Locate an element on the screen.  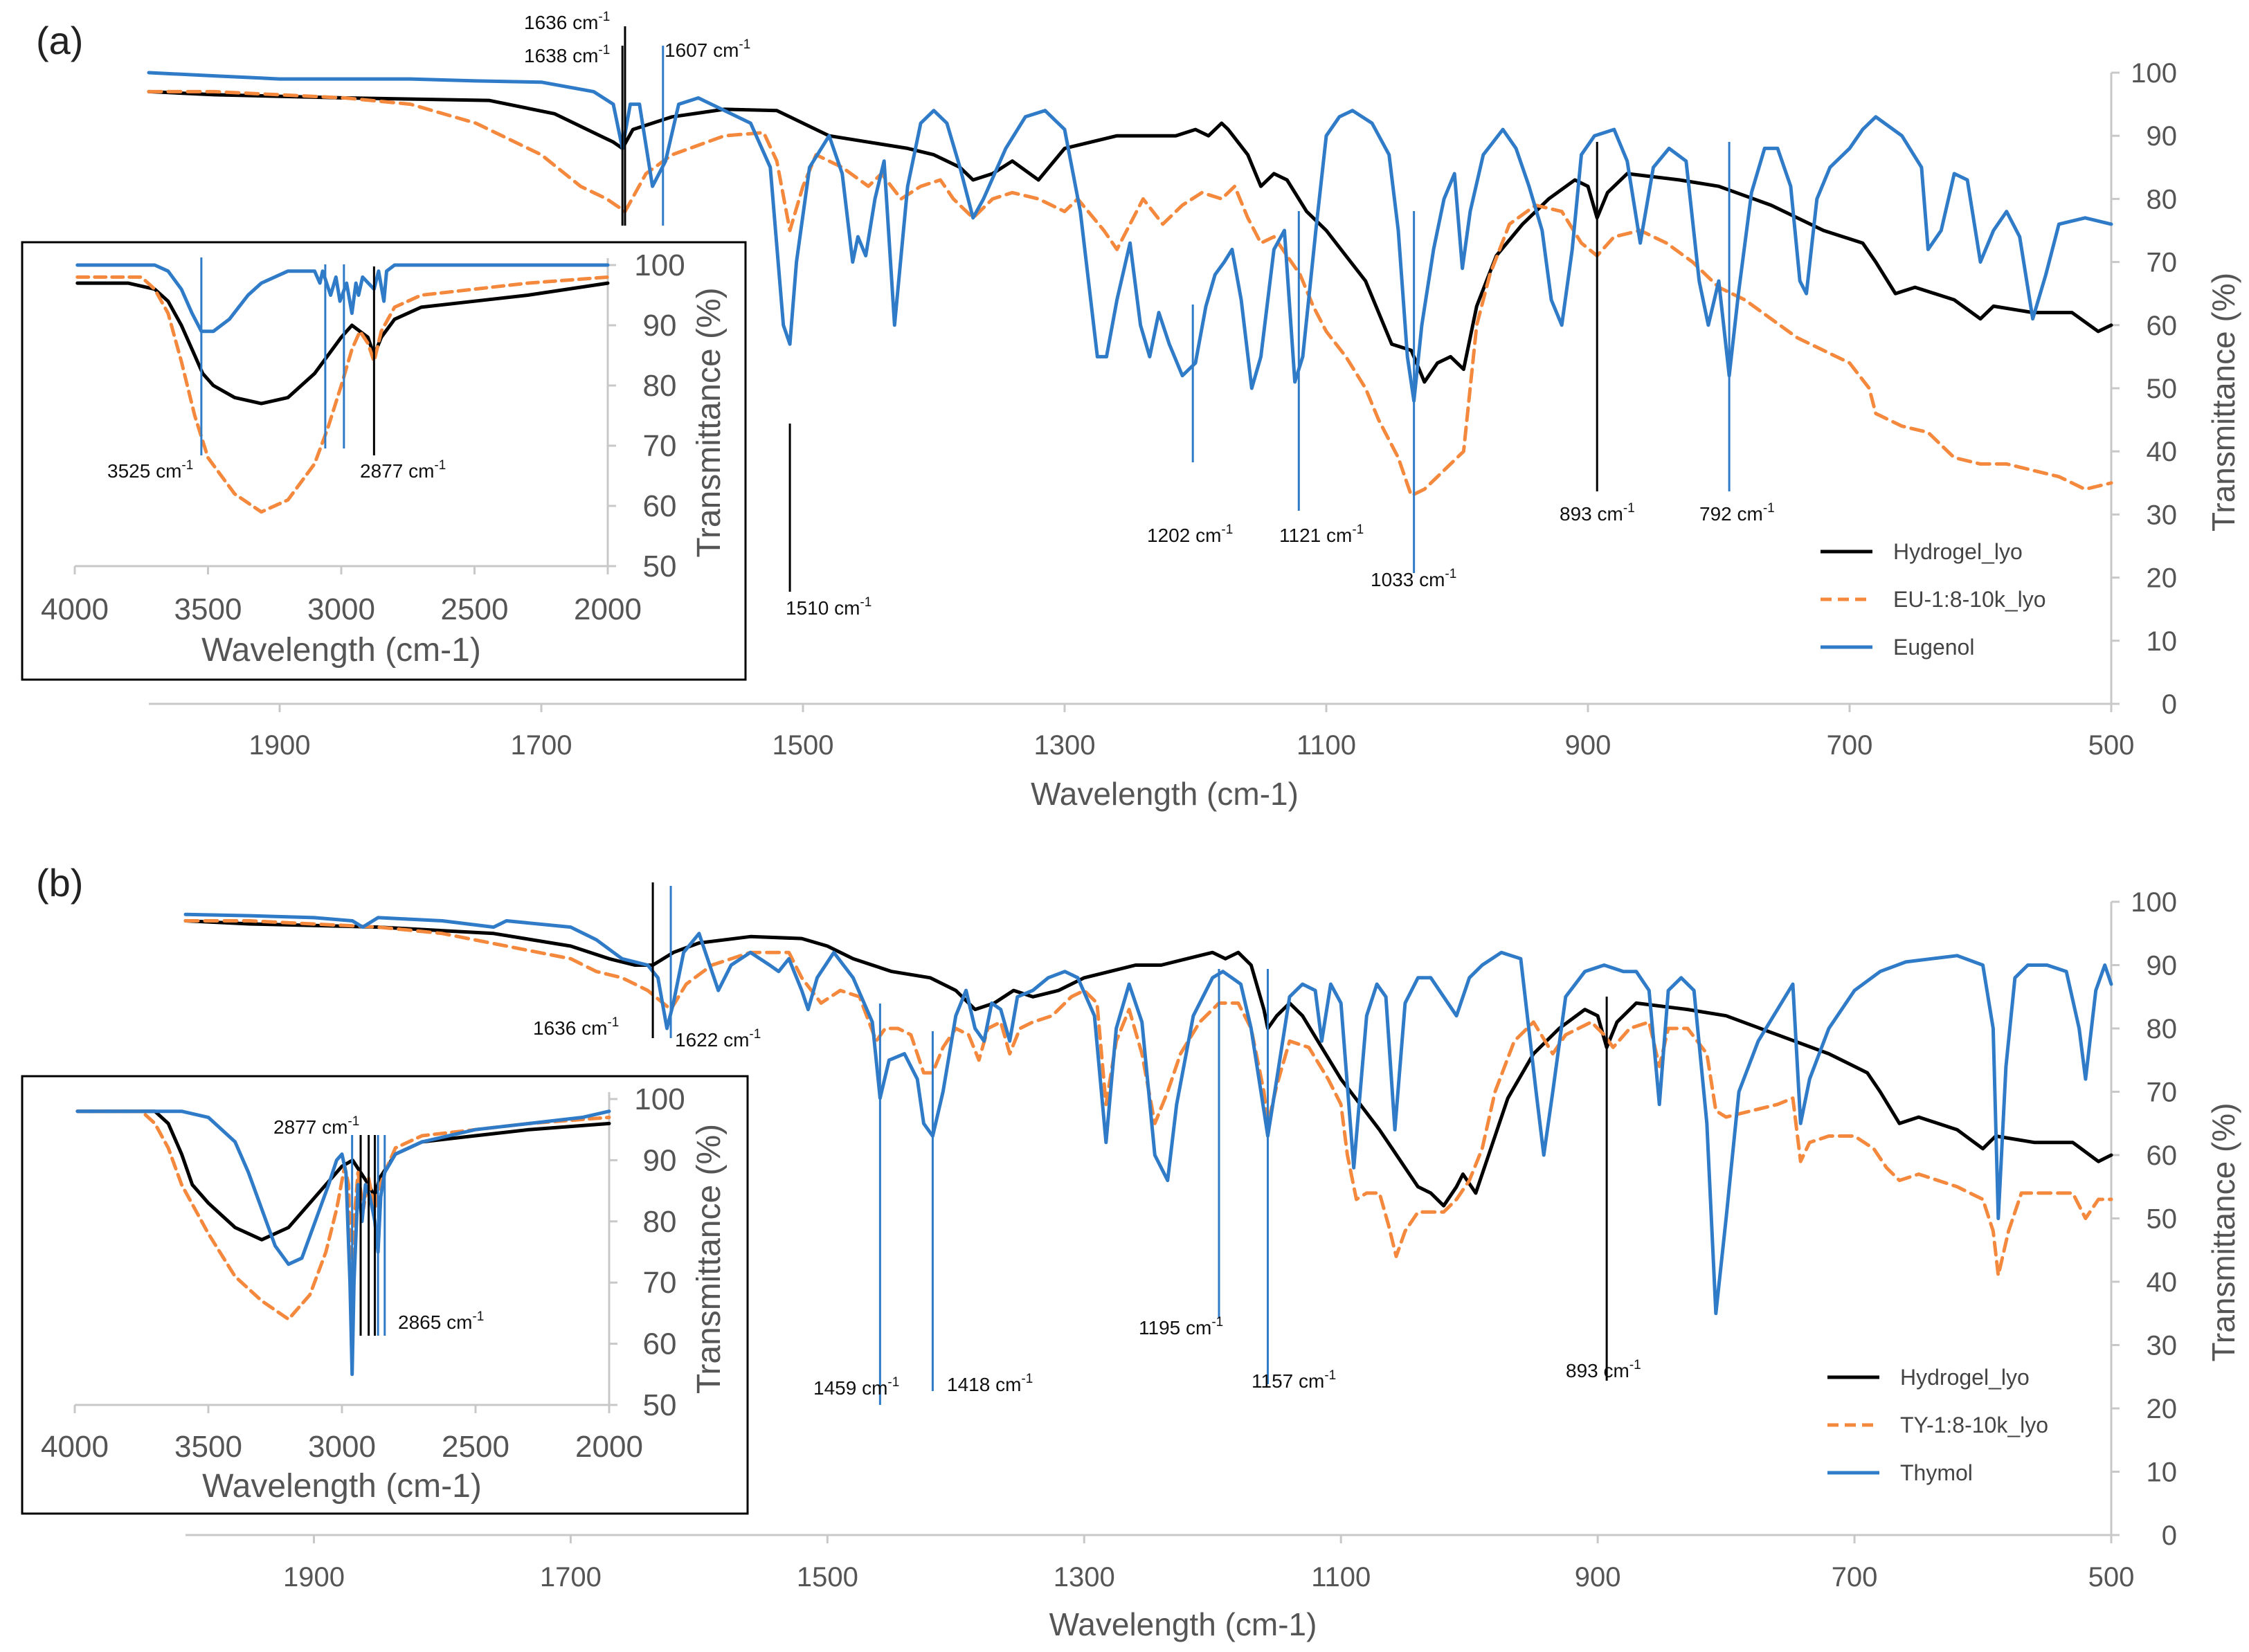
y-tick-label: 40 is located at coordinates (2162, 1282).